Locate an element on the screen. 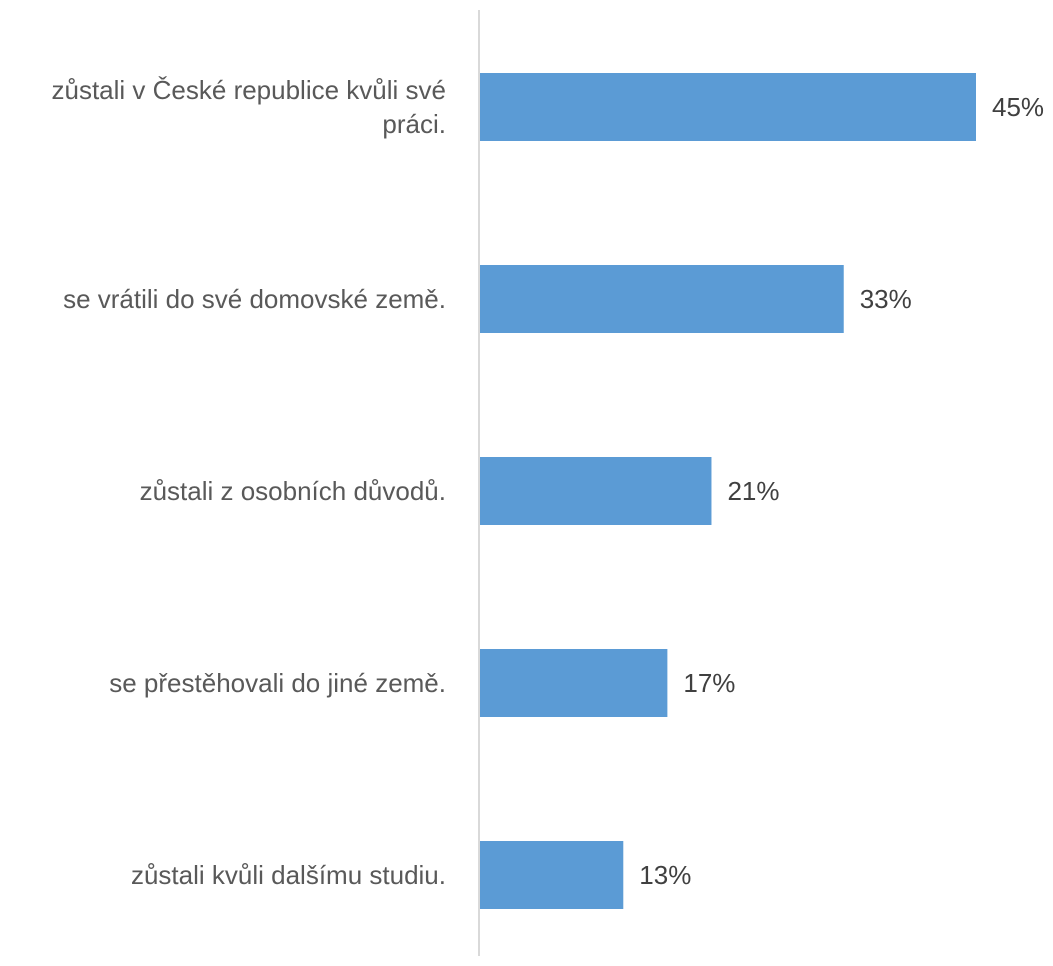 The height and width of the screenshot is (966, 1053). category-label-3: zůstali z osobních důvodů. is located at coordinates (293, 491).